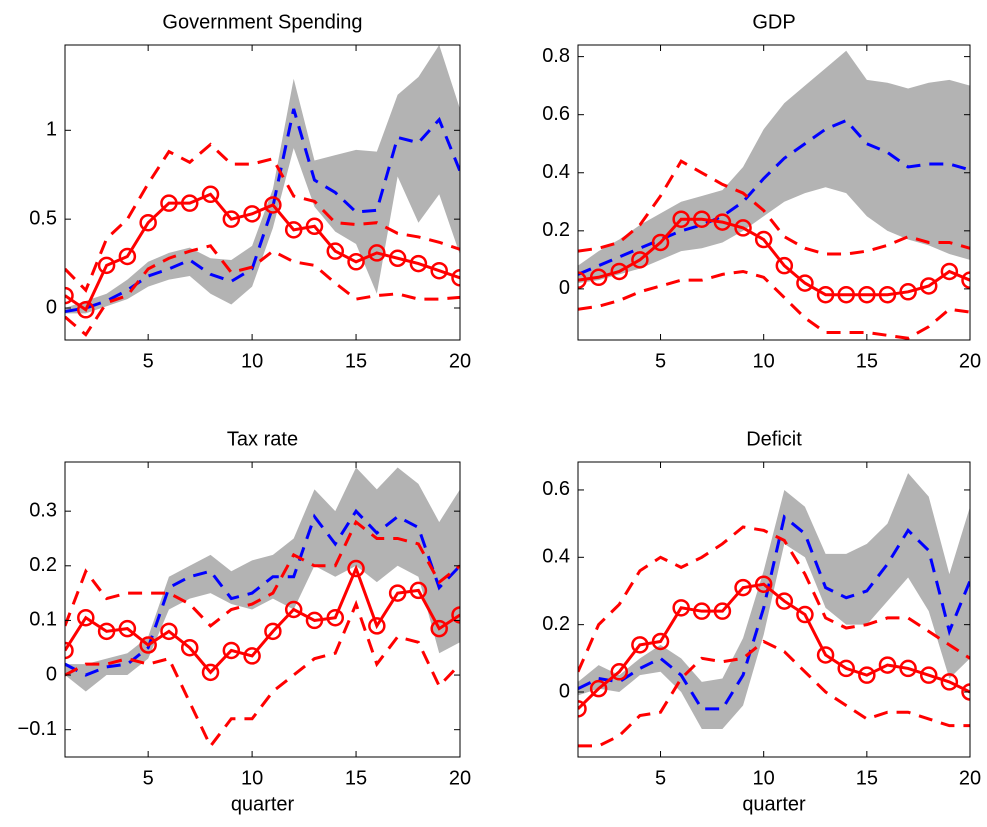 Image resolution: width=987 pixels, height=827 pixels. Describe the element at coordinates (37, 729) in the screenshot. I see `y-tick-label: −0.1` at that location.